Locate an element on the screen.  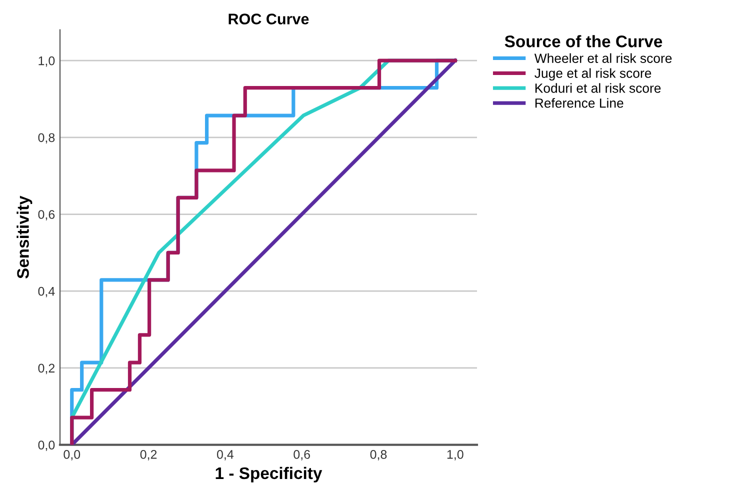
legend-label: Koduri et al risk score is located at coordinates (598, 88).